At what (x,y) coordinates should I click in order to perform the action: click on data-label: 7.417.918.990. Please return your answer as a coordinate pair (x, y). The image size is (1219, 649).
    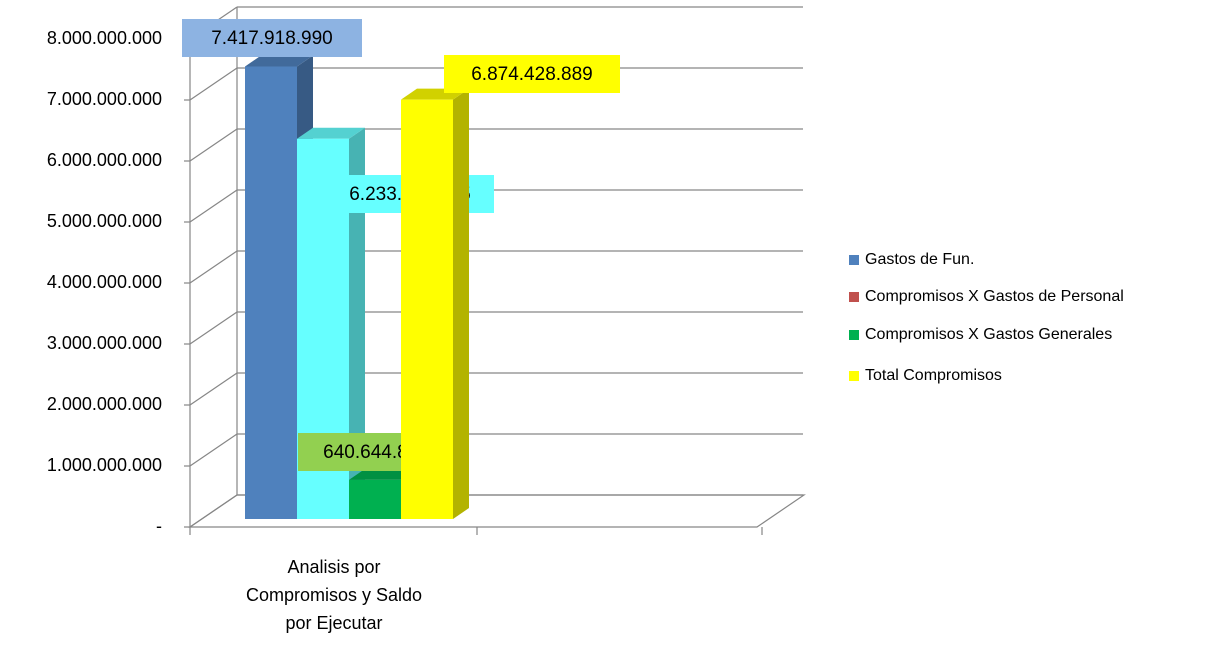
    Looking at the image, I should click on (272, 38).